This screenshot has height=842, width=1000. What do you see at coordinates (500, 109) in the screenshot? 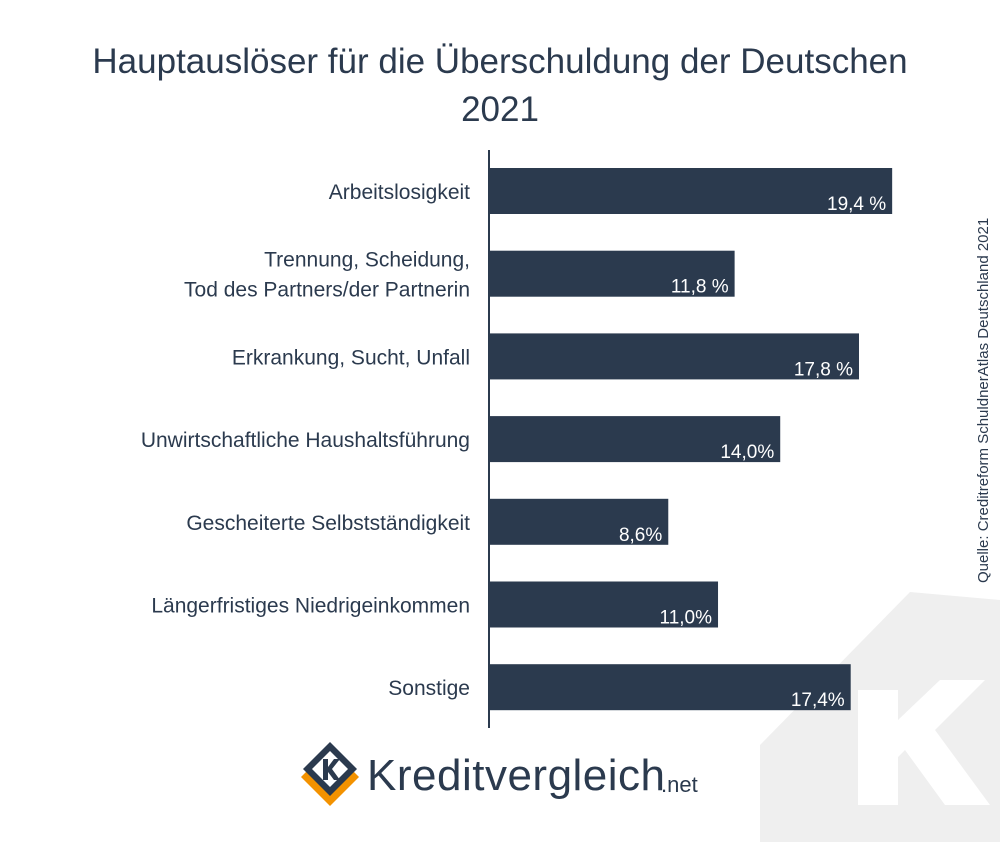
I see `chart-title-line-2: 2021` at bounding box center [500, 109].